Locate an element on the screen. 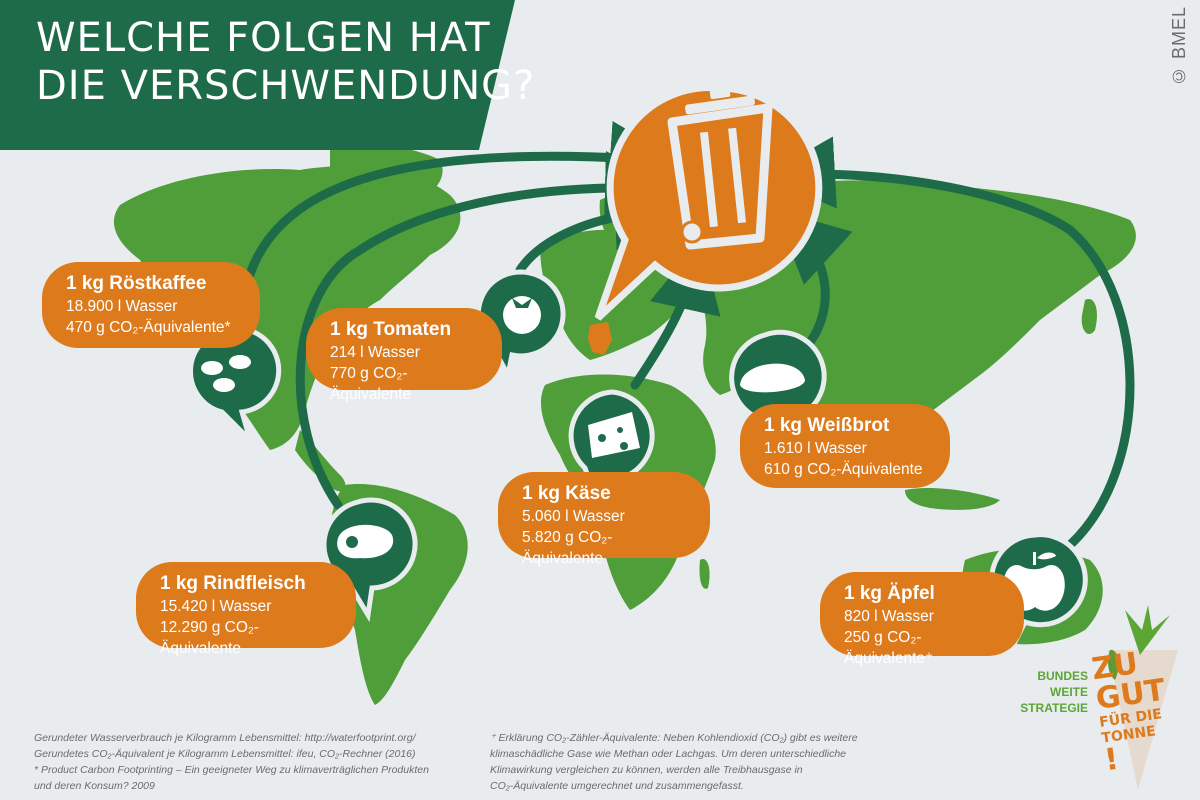 The width and height of the screenshot is (1200, 800). cheese-icon is located at coordinates (614, 435).